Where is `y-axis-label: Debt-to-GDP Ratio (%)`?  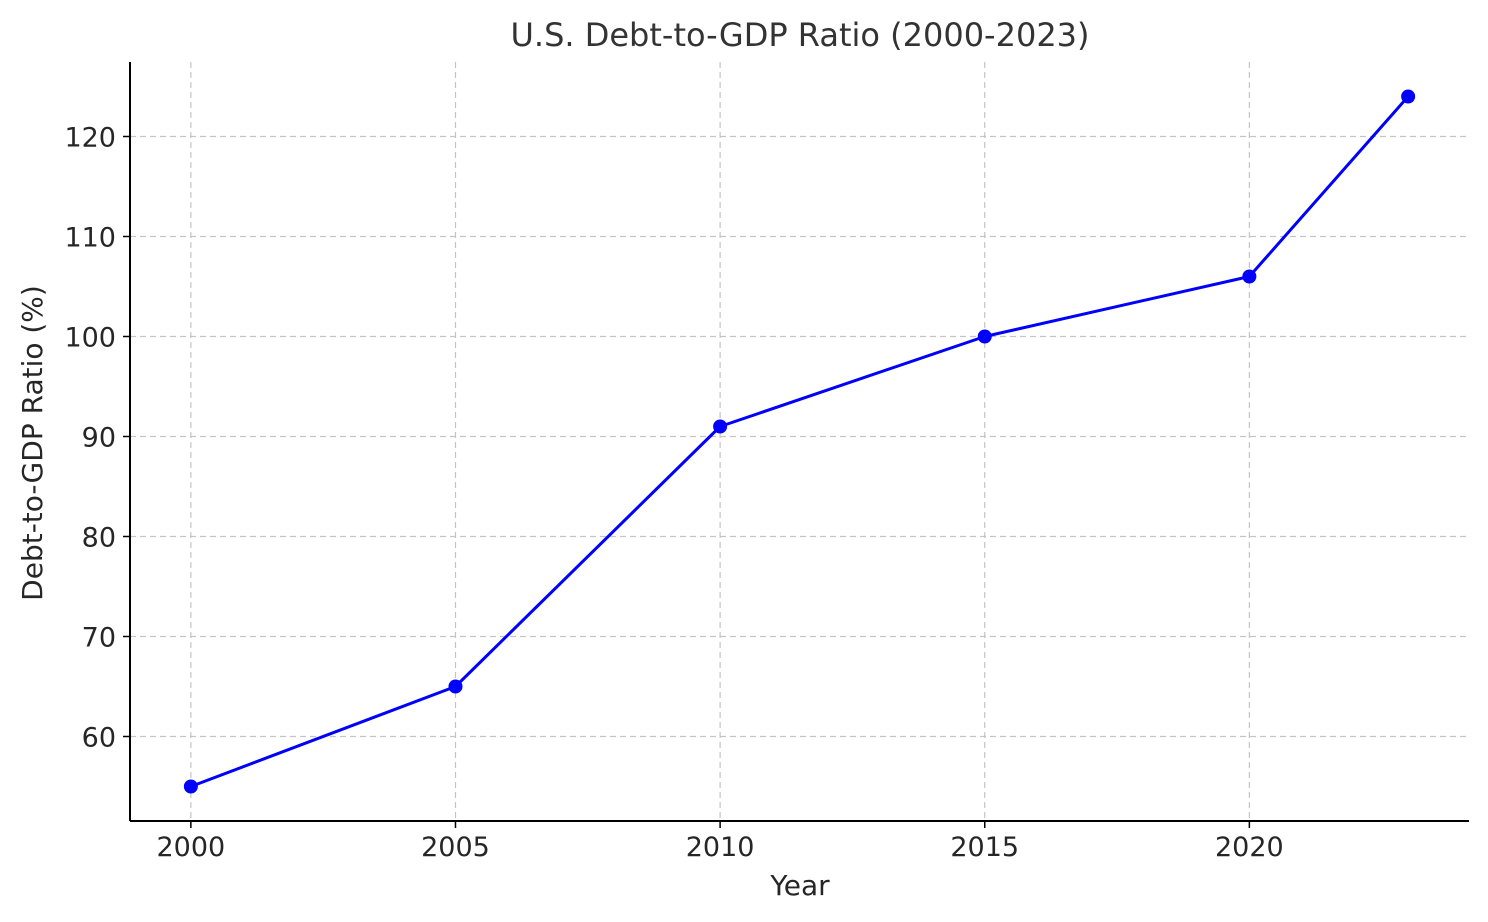 y-axis-label: Debt-to-GDP Ratio (%) is located at coordinates (32, 443).